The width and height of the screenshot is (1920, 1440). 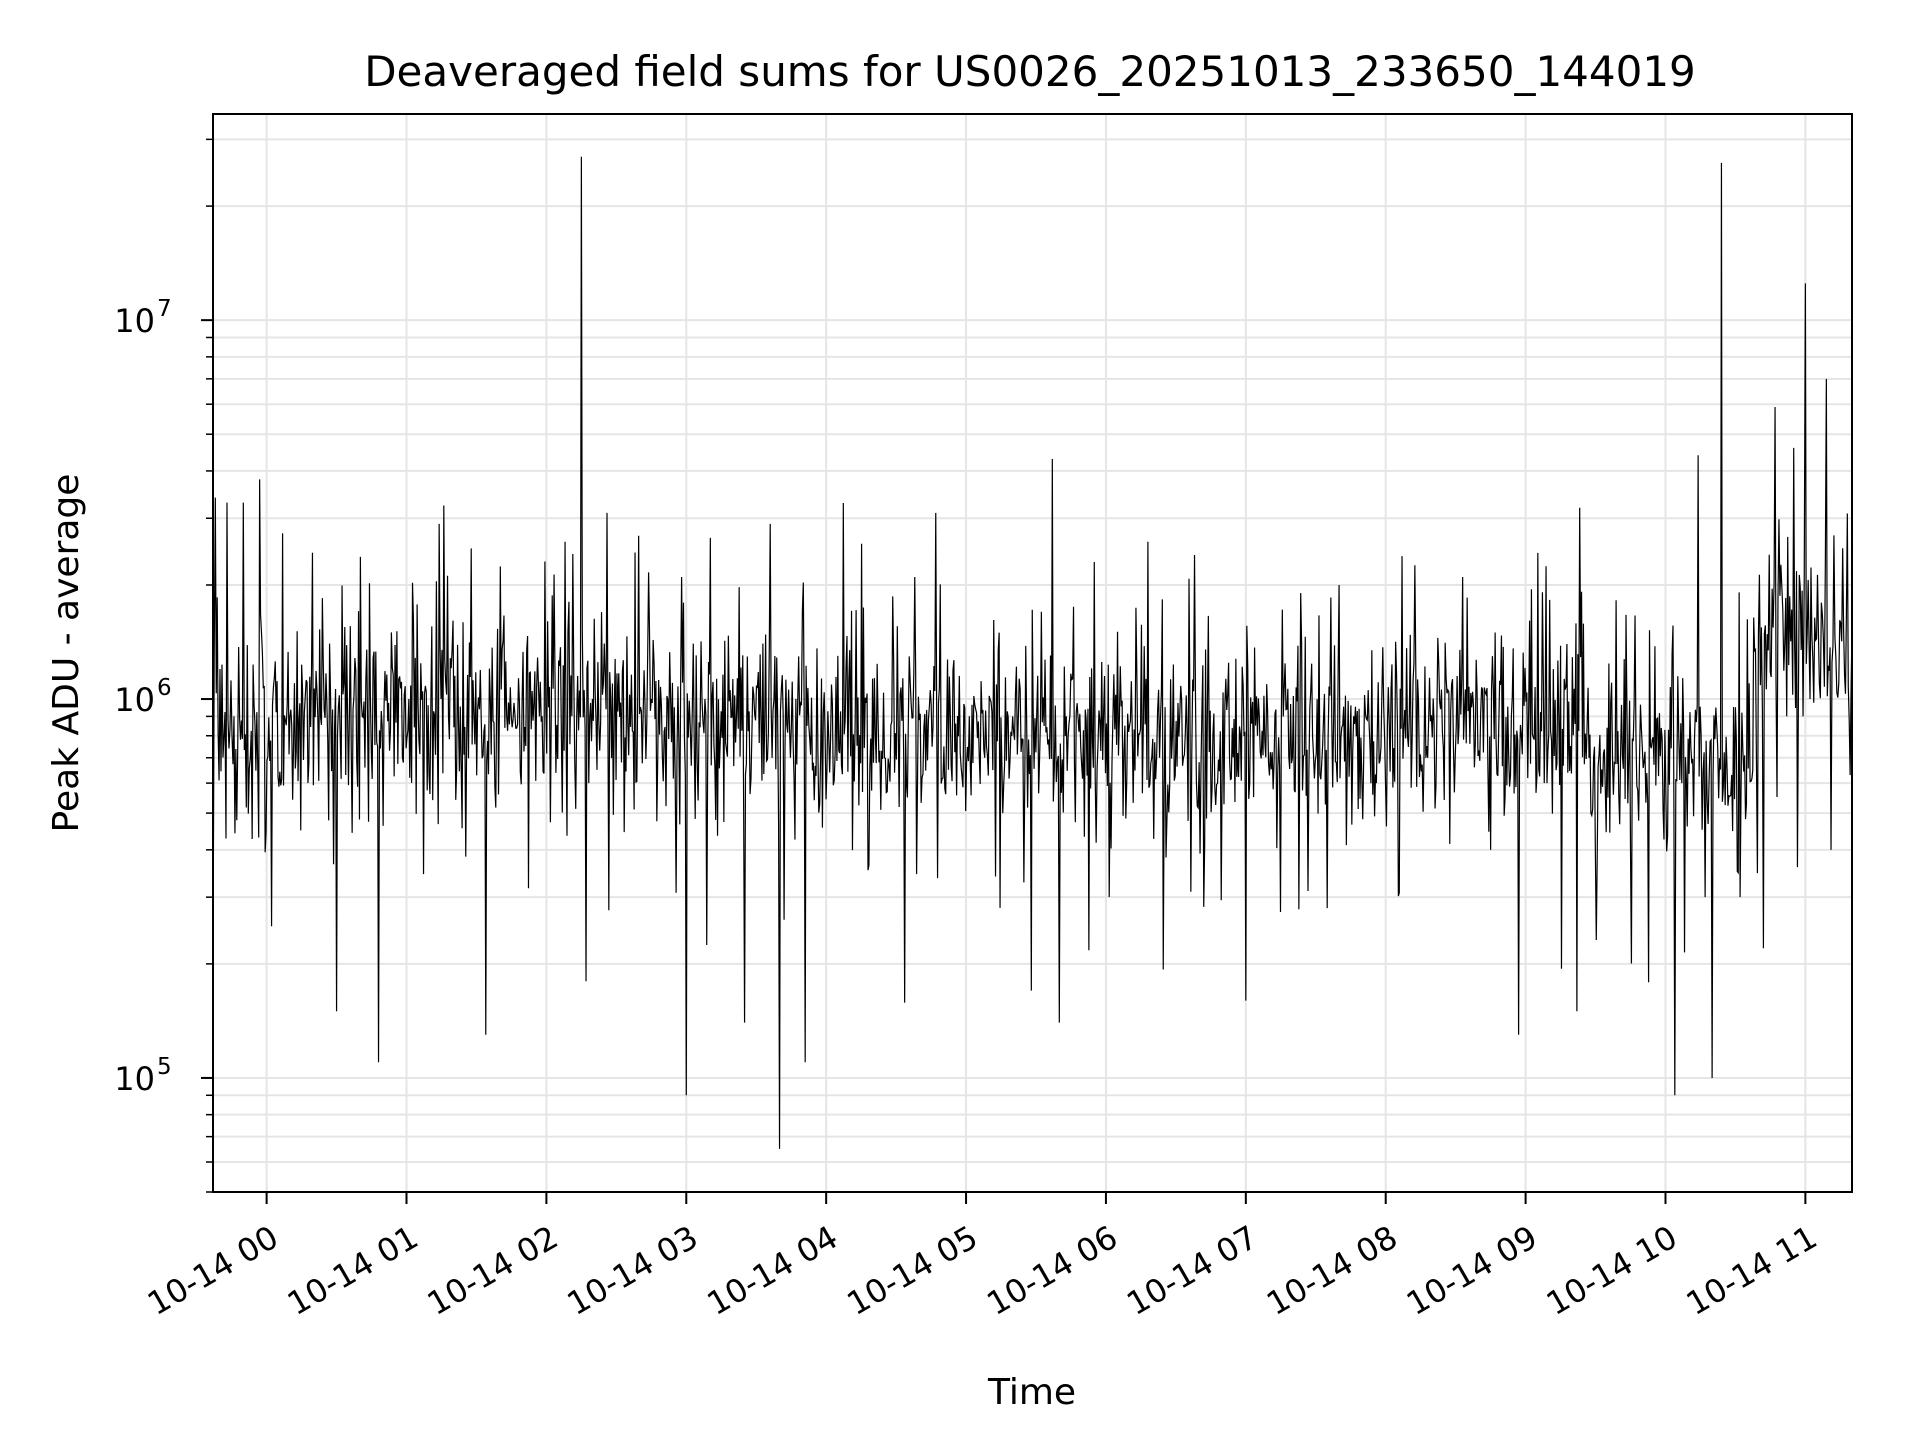 I want to click on y-tick-label: 10 6, so click(x=142, y=697).